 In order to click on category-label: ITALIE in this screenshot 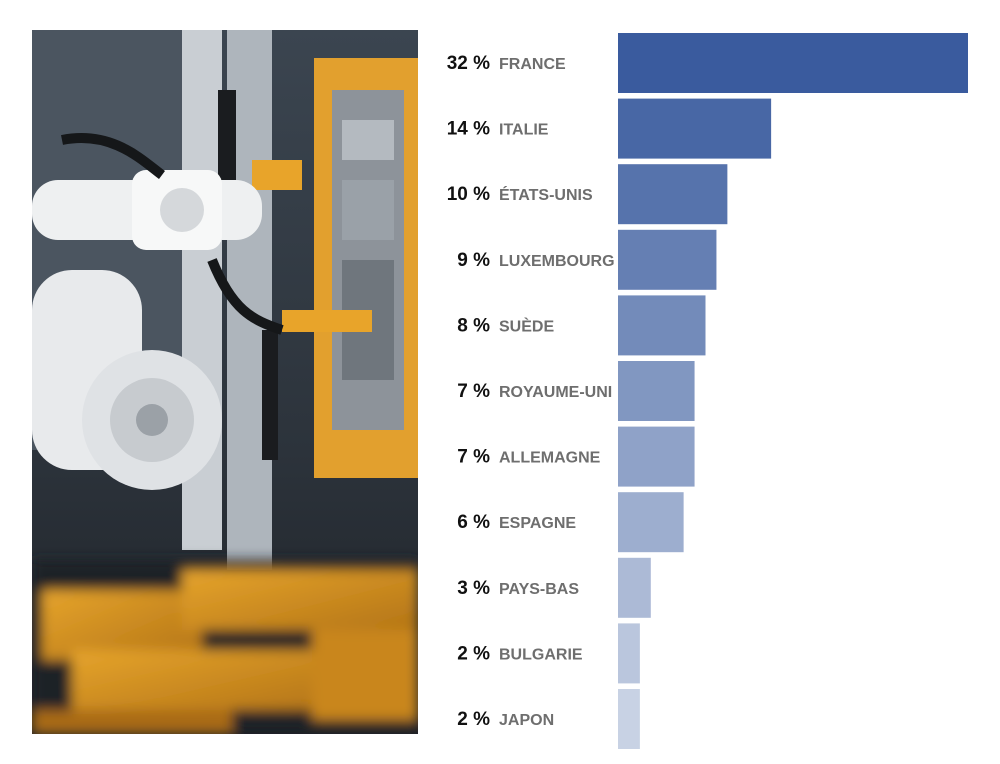, I will do `click(524, 130)`.